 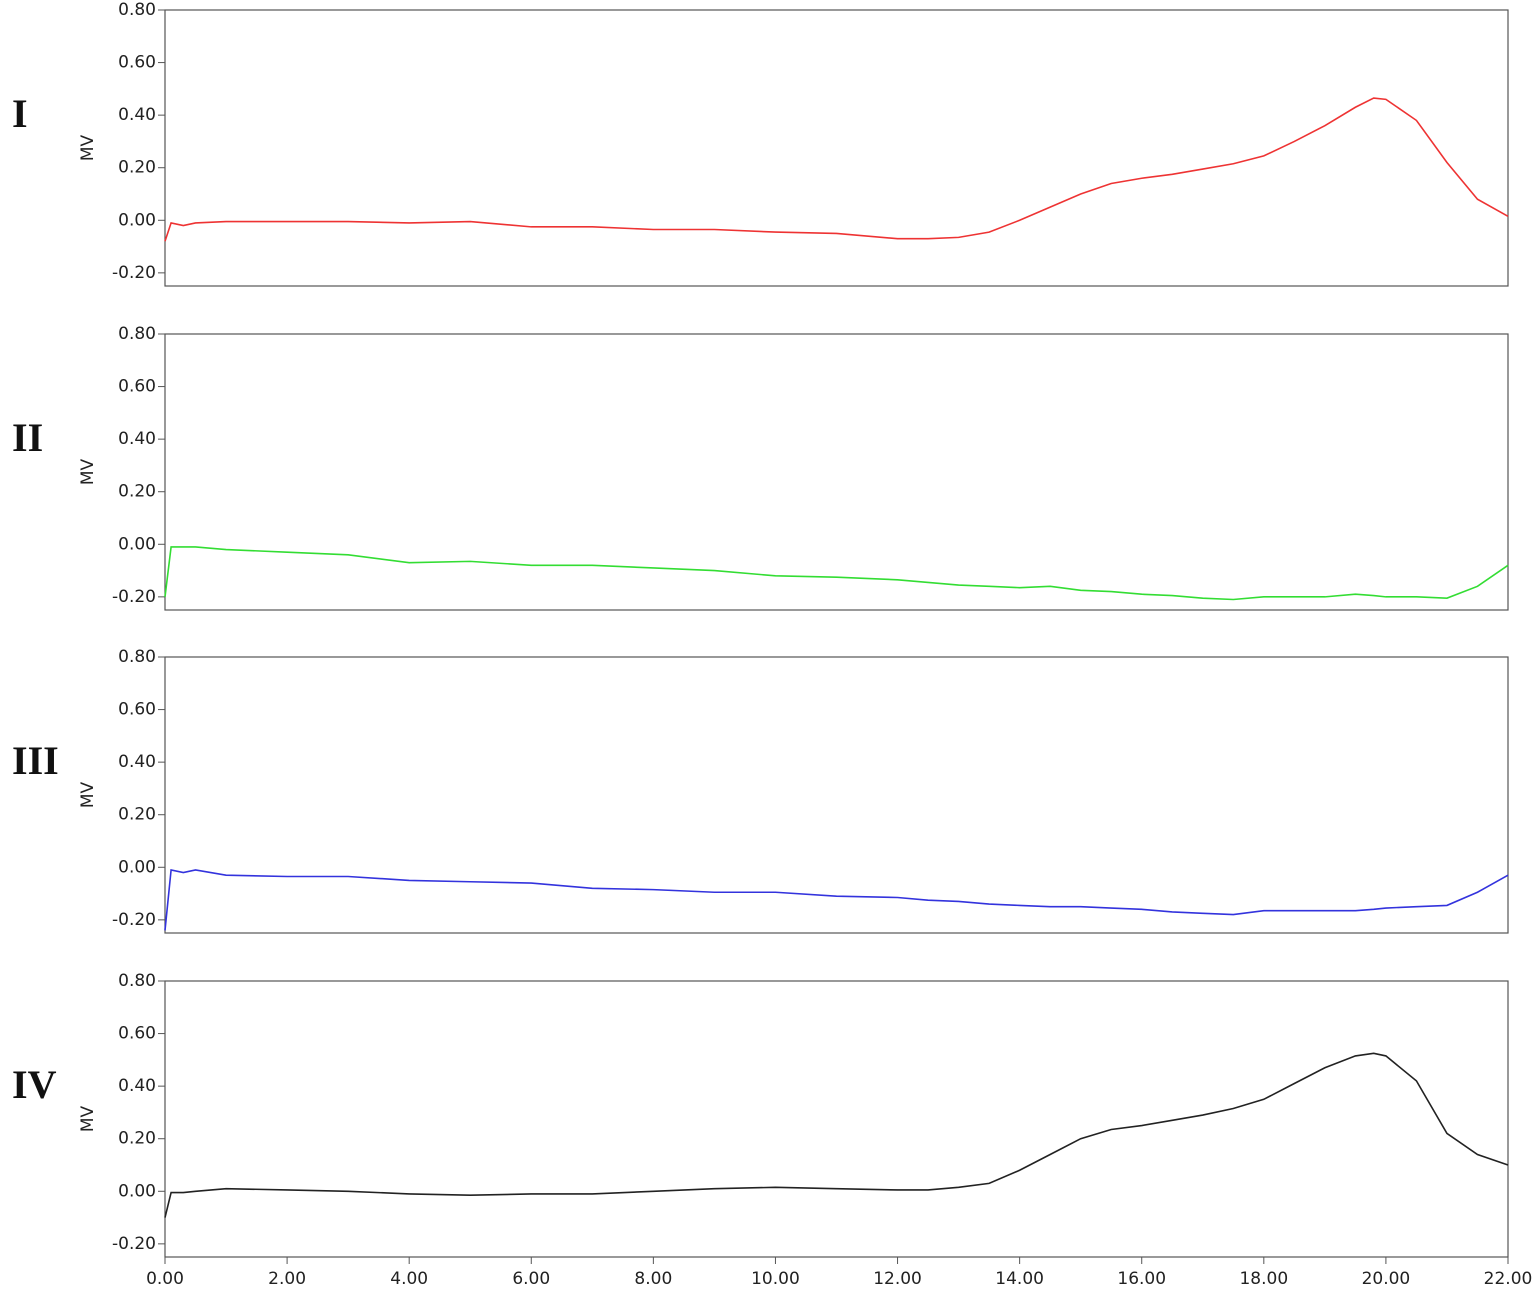 What do you see at coordinates (165, 1279) in the screenshot?
I see `x-tick-label: 0.00` at bounding box center [165, 1279].